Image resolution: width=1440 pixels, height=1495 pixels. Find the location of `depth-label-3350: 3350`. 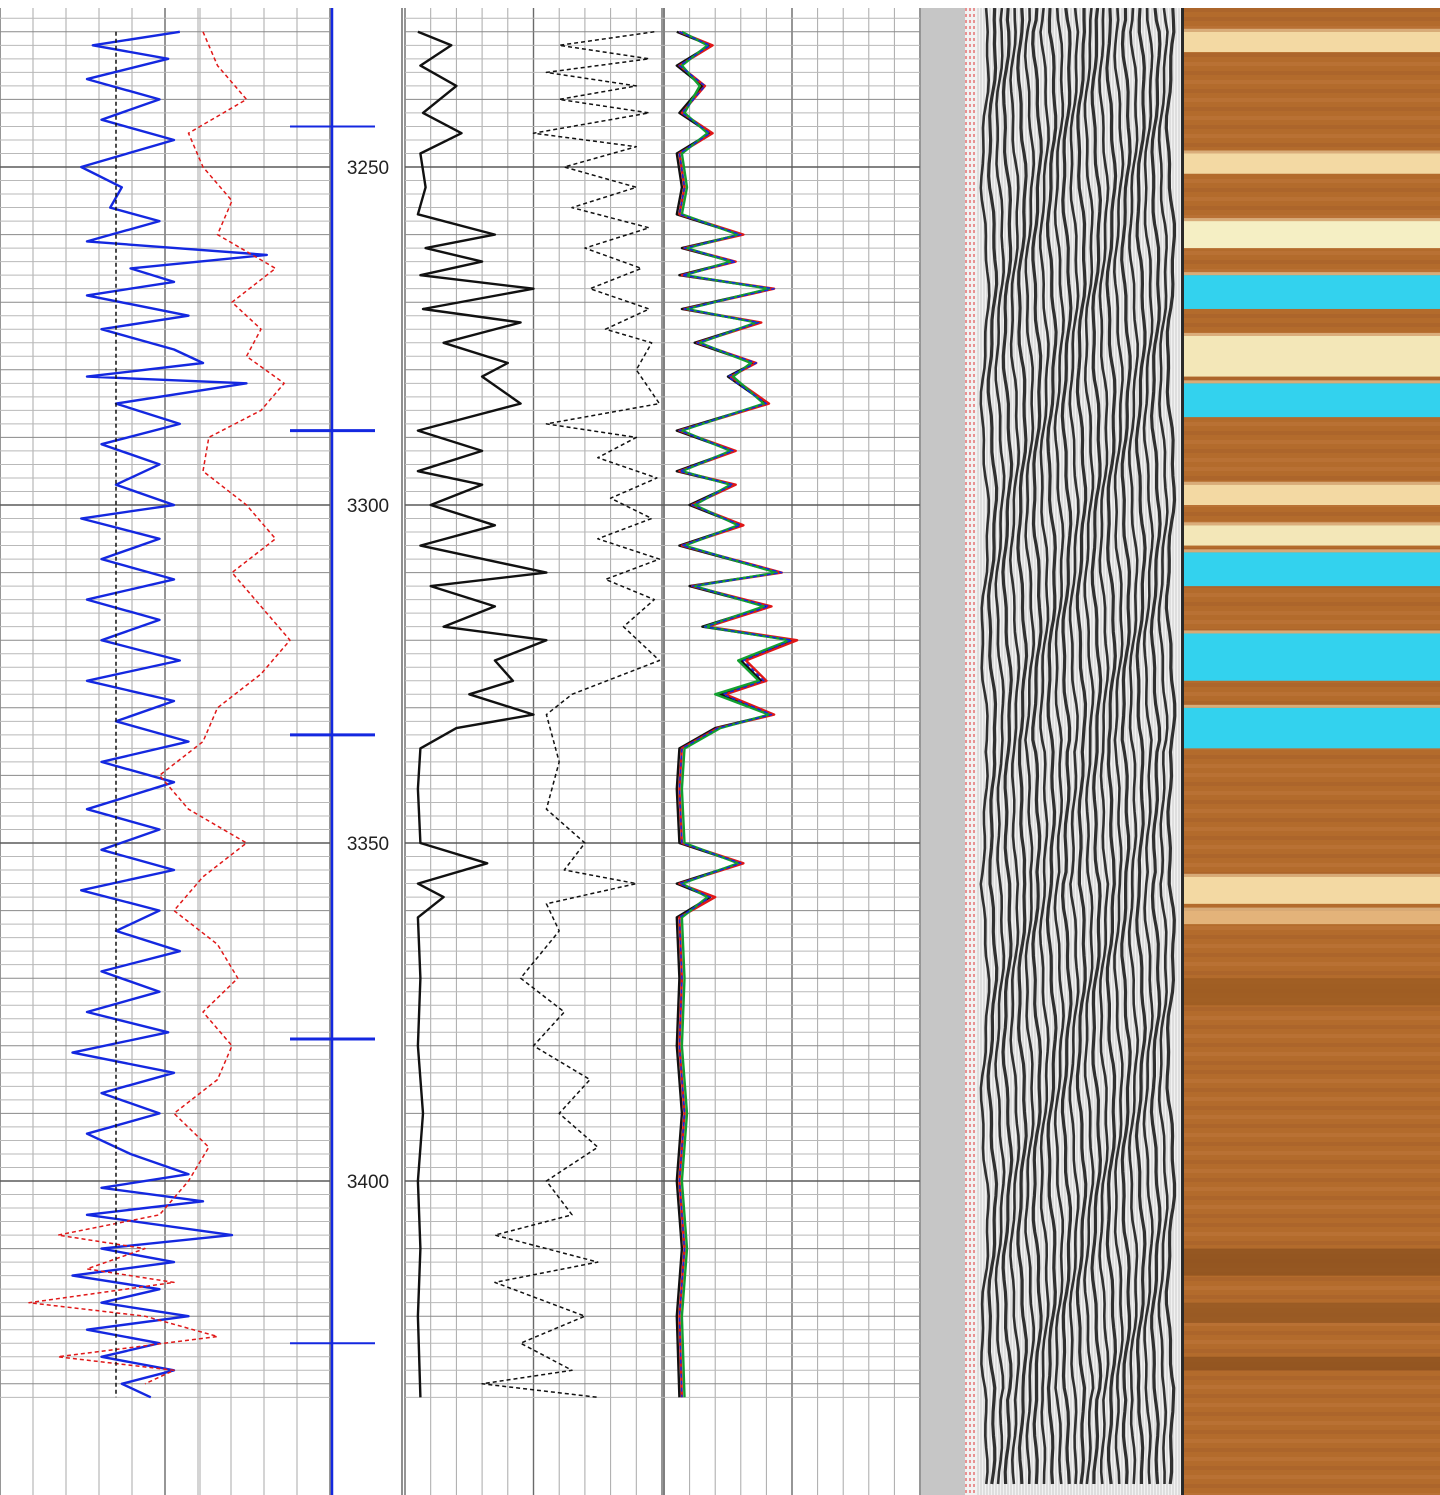

depth-label-3350: 3350 is located at coordinates (368, 844).